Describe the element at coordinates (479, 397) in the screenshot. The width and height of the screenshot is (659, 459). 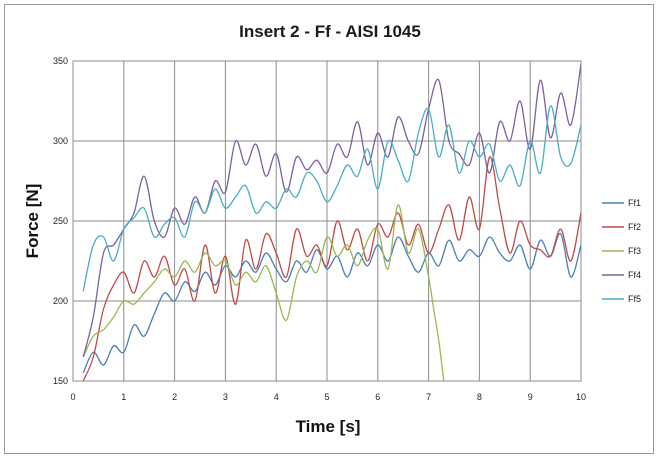
I see `x-tick-label: 8` at that location.